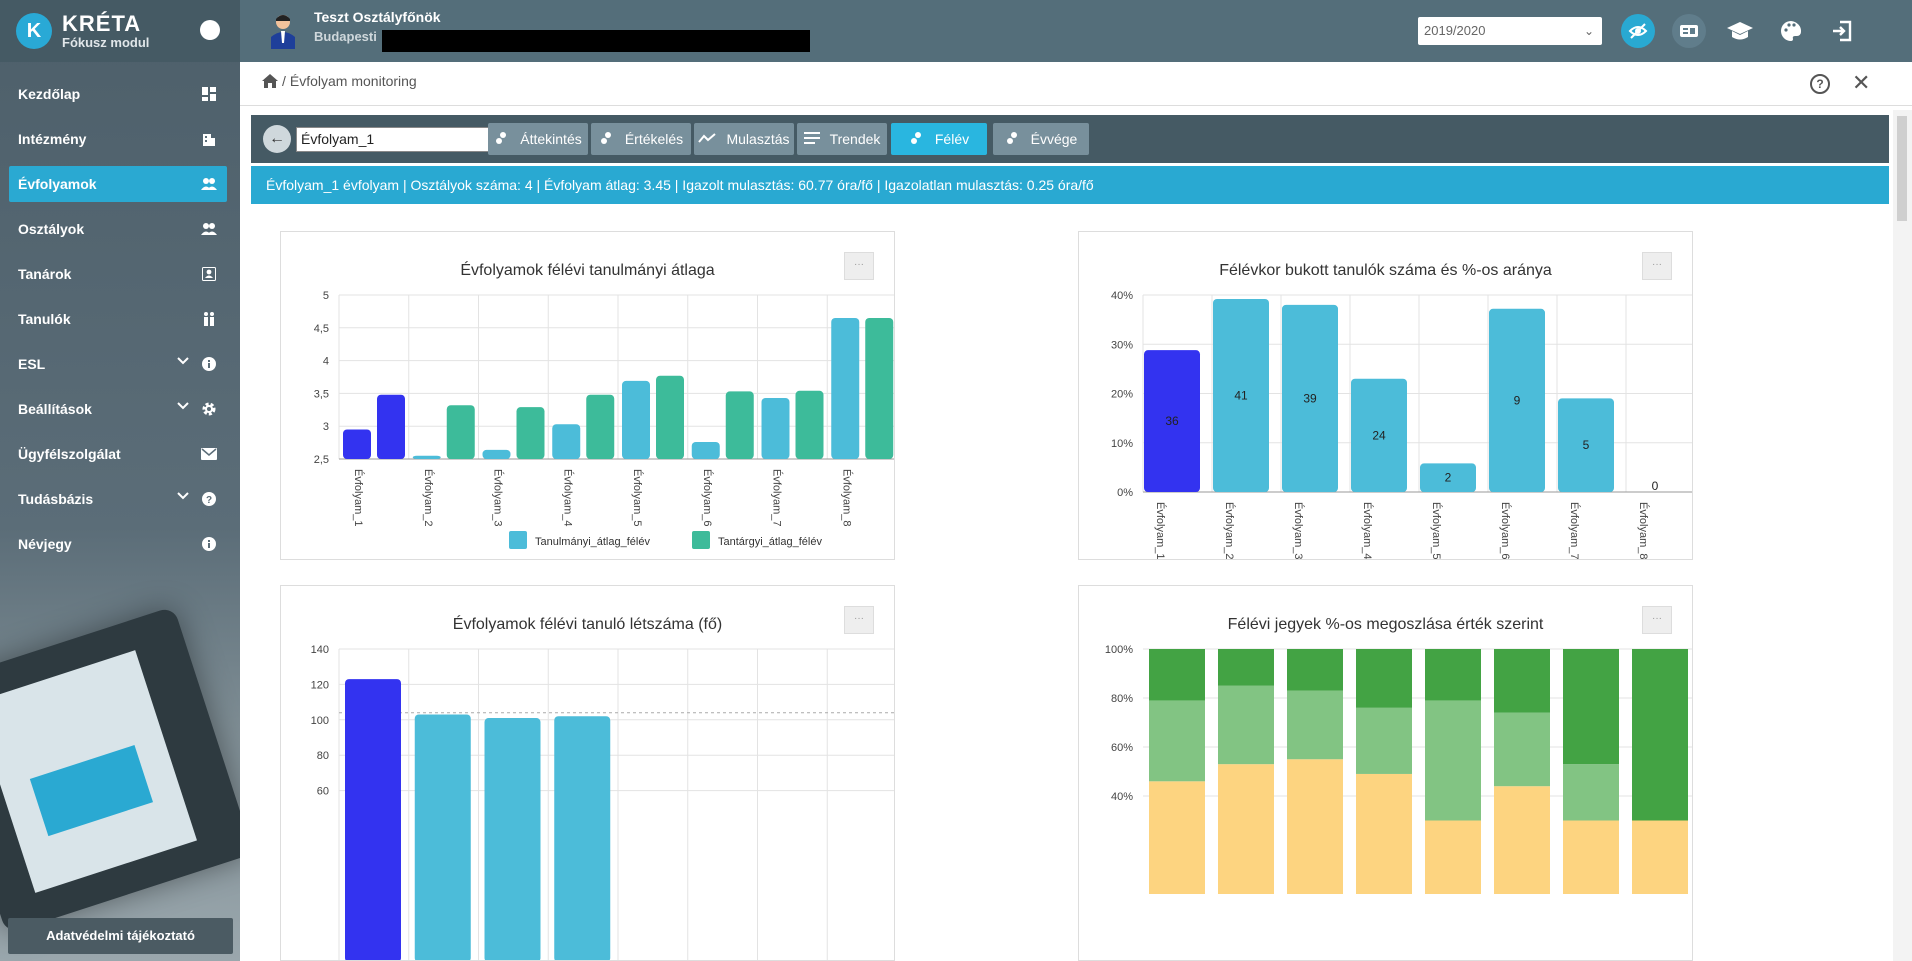 The height and width of the screenshot is (961, 1912). What do you see at coordinates (855, 139) in the screenshot?
I see `tab-label: Trendek` at bounding box center [855, 139].